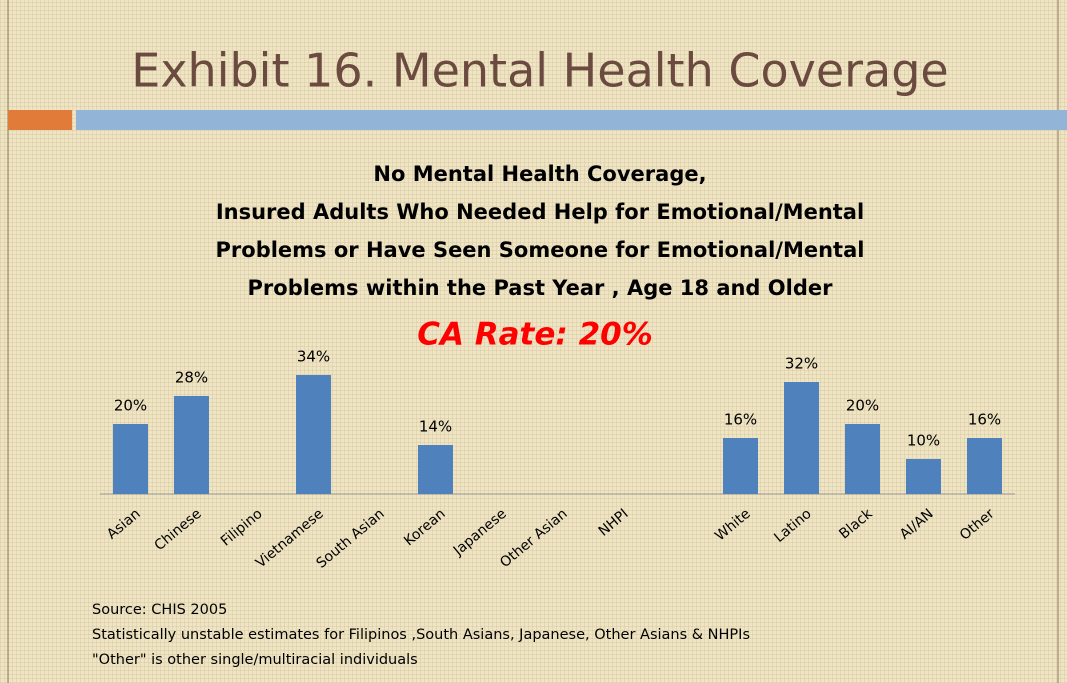  I want to click on chart-subtitle: CA Rate: 20%, so click(535, 335).